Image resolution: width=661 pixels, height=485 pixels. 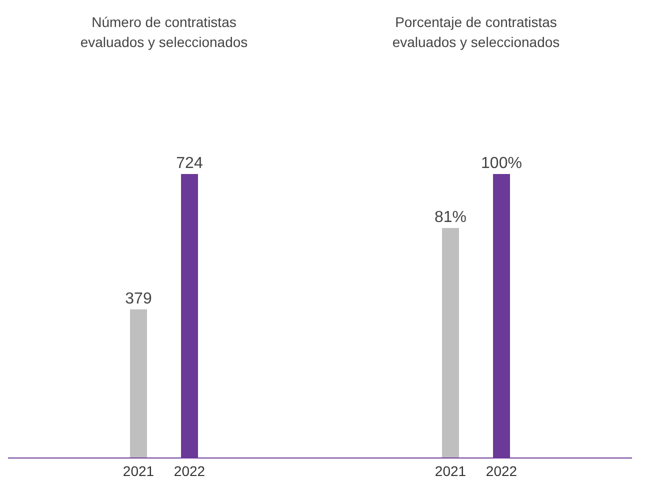 I want to click on data-label: 100%, so click(x=501, y=163).